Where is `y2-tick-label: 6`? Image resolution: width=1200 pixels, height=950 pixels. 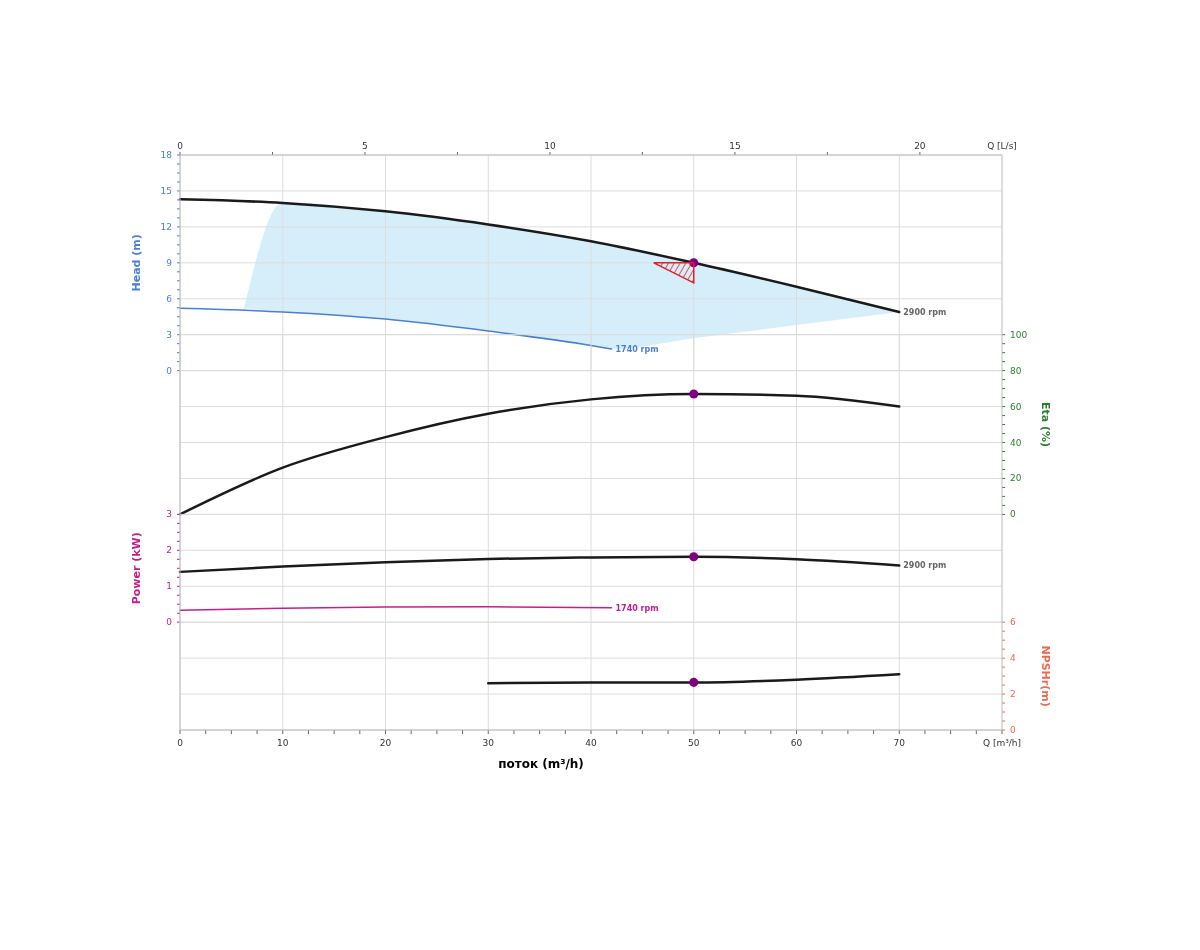 y2-tick-label: 6 is located at coordinates (1013, 622).